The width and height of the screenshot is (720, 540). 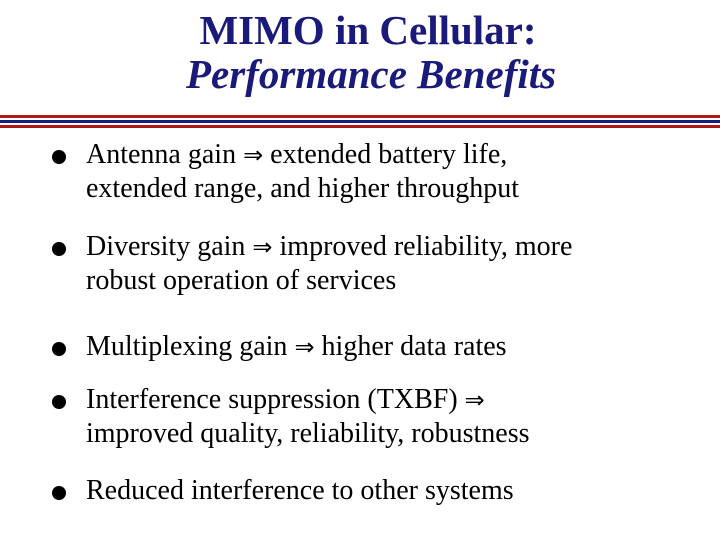 What do you see at coordinates (414, 346) in the screenshot?
I see `list-item-effect: higher data rates` at bounding box center [414, 346].